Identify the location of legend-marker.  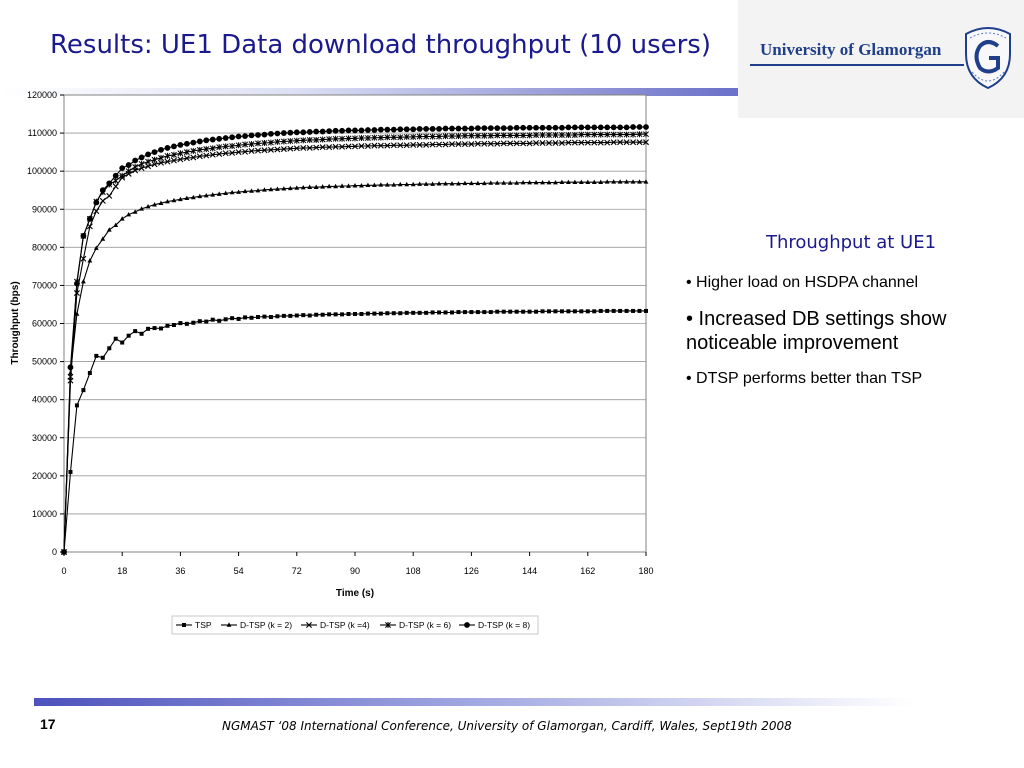
(229, 624).